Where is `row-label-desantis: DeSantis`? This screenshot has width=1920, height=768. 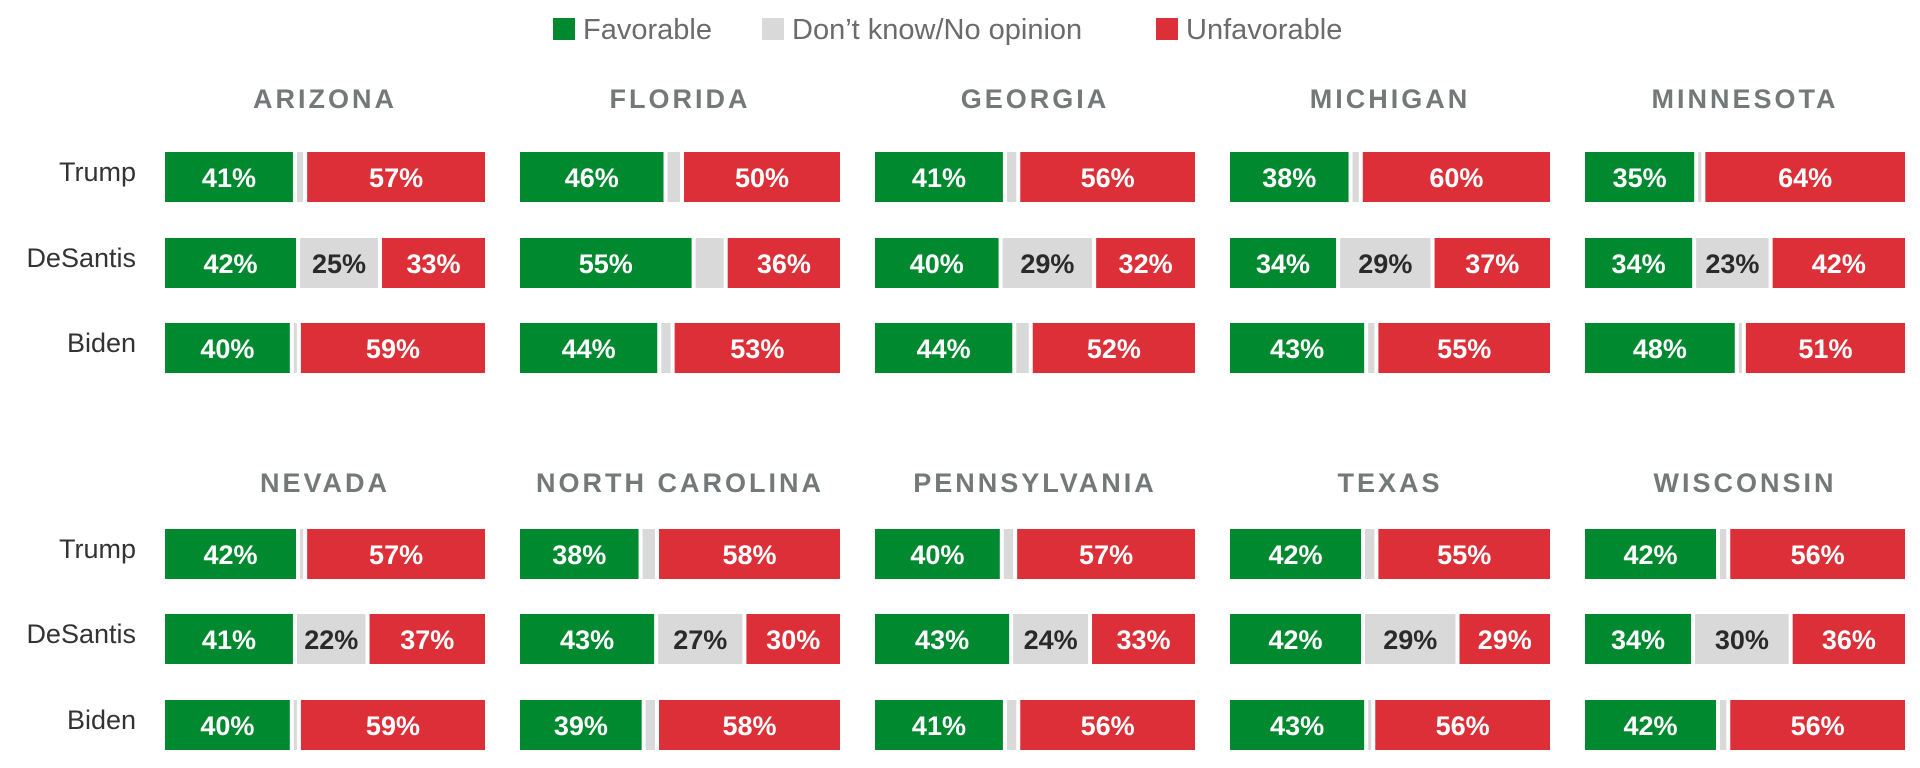
row-label-desantis: DeSantis is located at coordinates (81, 634).